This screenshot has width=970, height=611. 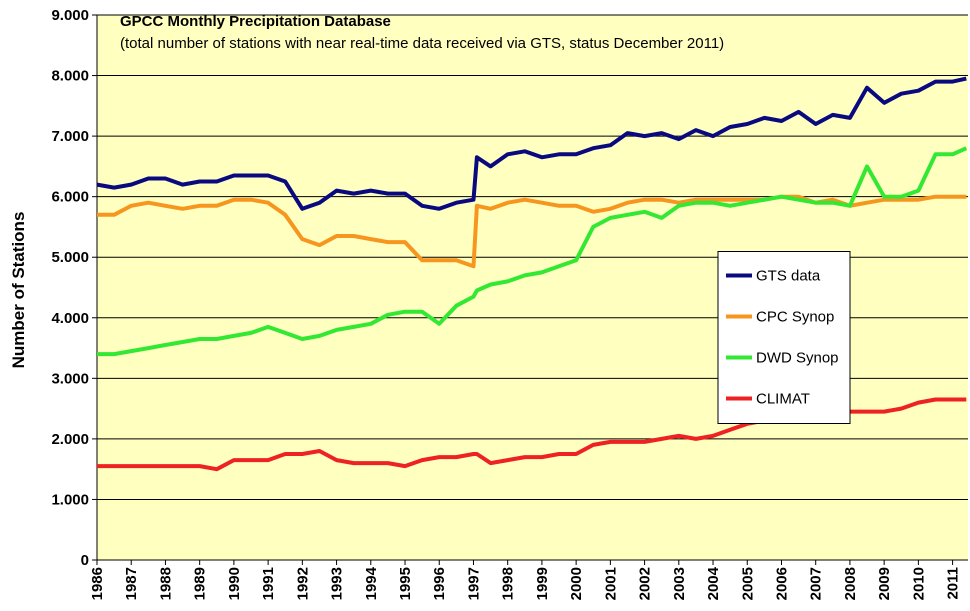 What do you see at coordinates (918, 583) in the screenshot?
I see `x-tick-label: 2010` at bounding box center [918, 583].